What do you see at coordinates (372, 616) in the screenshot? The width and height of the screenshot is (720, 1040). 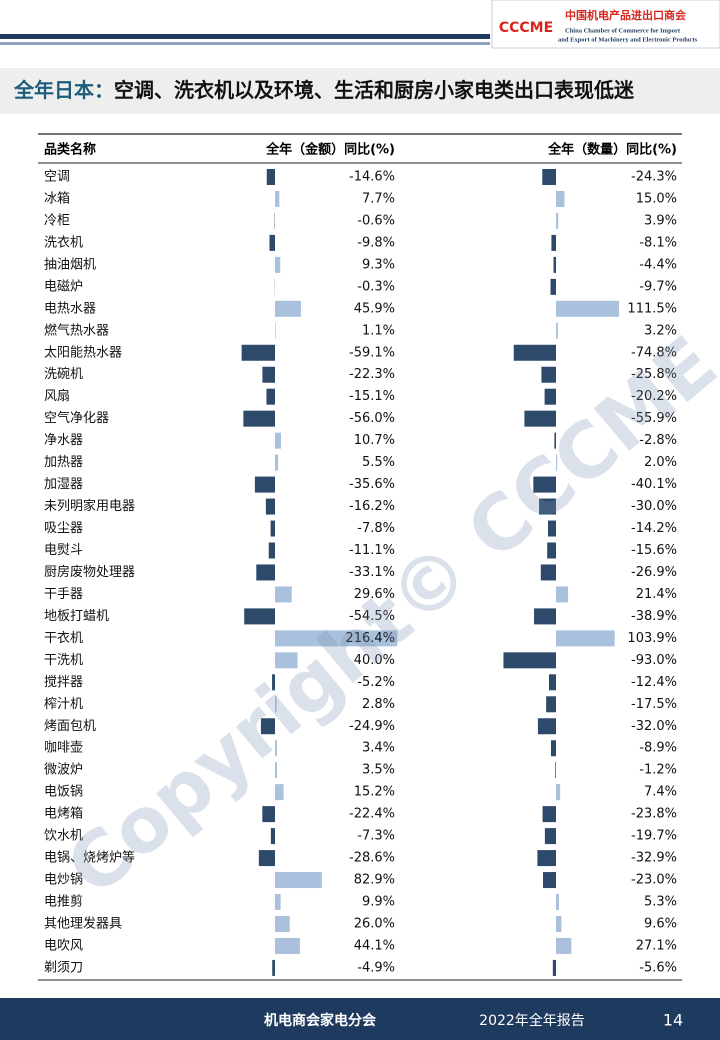 I see `value-label: -54.5%` at bounding box center [372, 616].